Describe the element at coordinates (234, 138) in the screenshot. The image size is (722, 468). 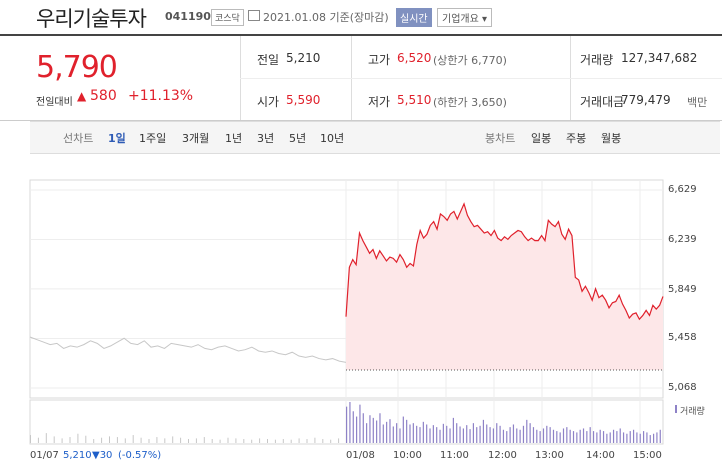
I see `tab-1year: 1년` at that location.